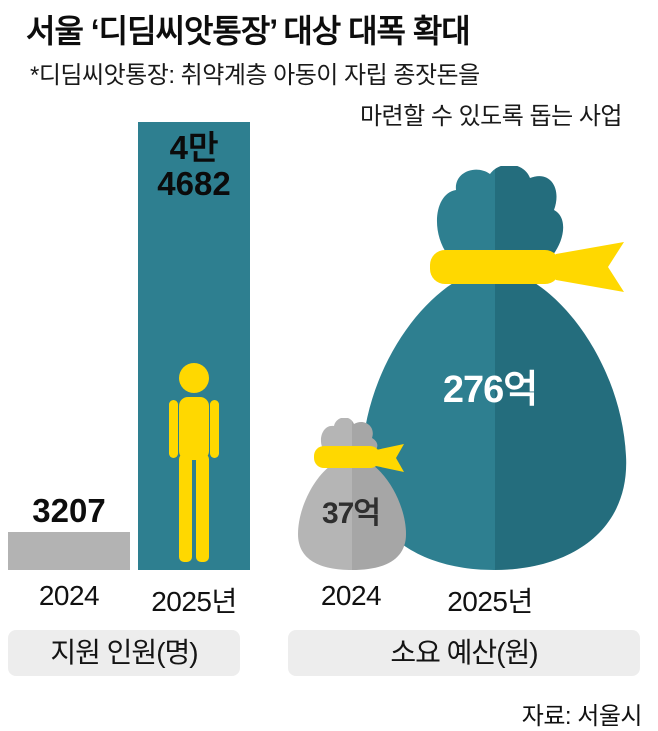 This screenshot has height=731, width=658. What do you see at coordinates (69, 595) in the screenshot?
I see `category-label-2024-people: 2024` at bounding box center [69, 595].